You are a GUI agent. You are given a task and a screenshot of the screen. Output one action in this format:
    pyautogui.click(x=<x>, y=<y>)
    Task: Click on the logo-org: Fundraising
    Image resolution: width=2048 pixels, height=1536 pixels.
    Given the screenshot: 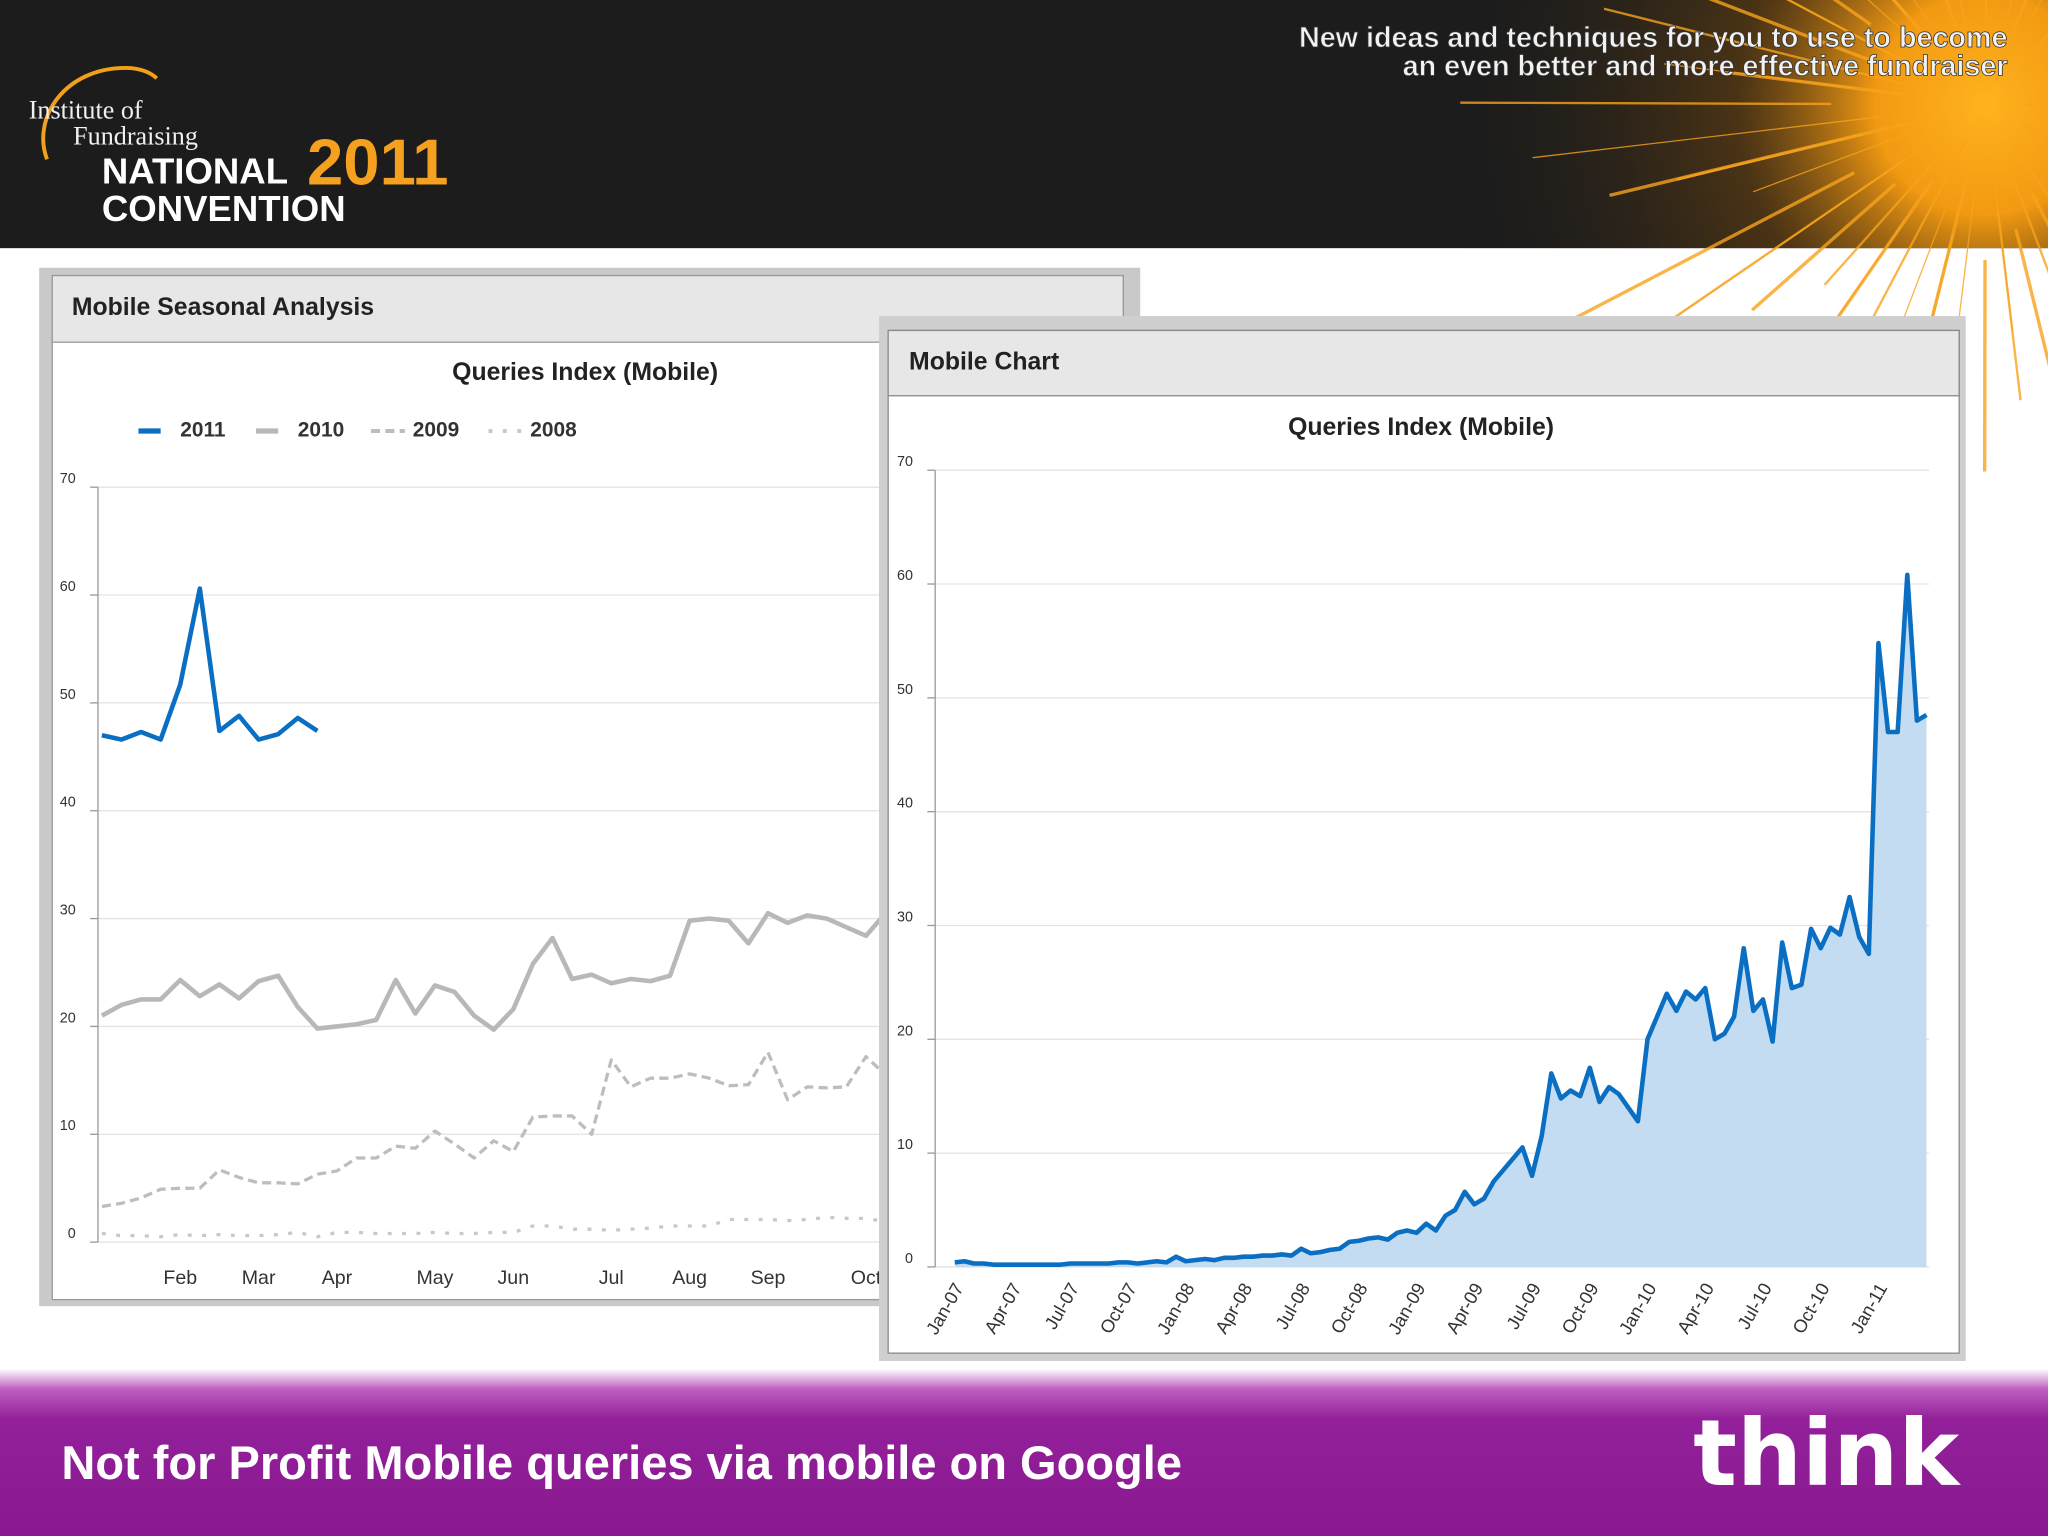 What is the action you would take?
    pyautogui.click(x=135, y=135)
    